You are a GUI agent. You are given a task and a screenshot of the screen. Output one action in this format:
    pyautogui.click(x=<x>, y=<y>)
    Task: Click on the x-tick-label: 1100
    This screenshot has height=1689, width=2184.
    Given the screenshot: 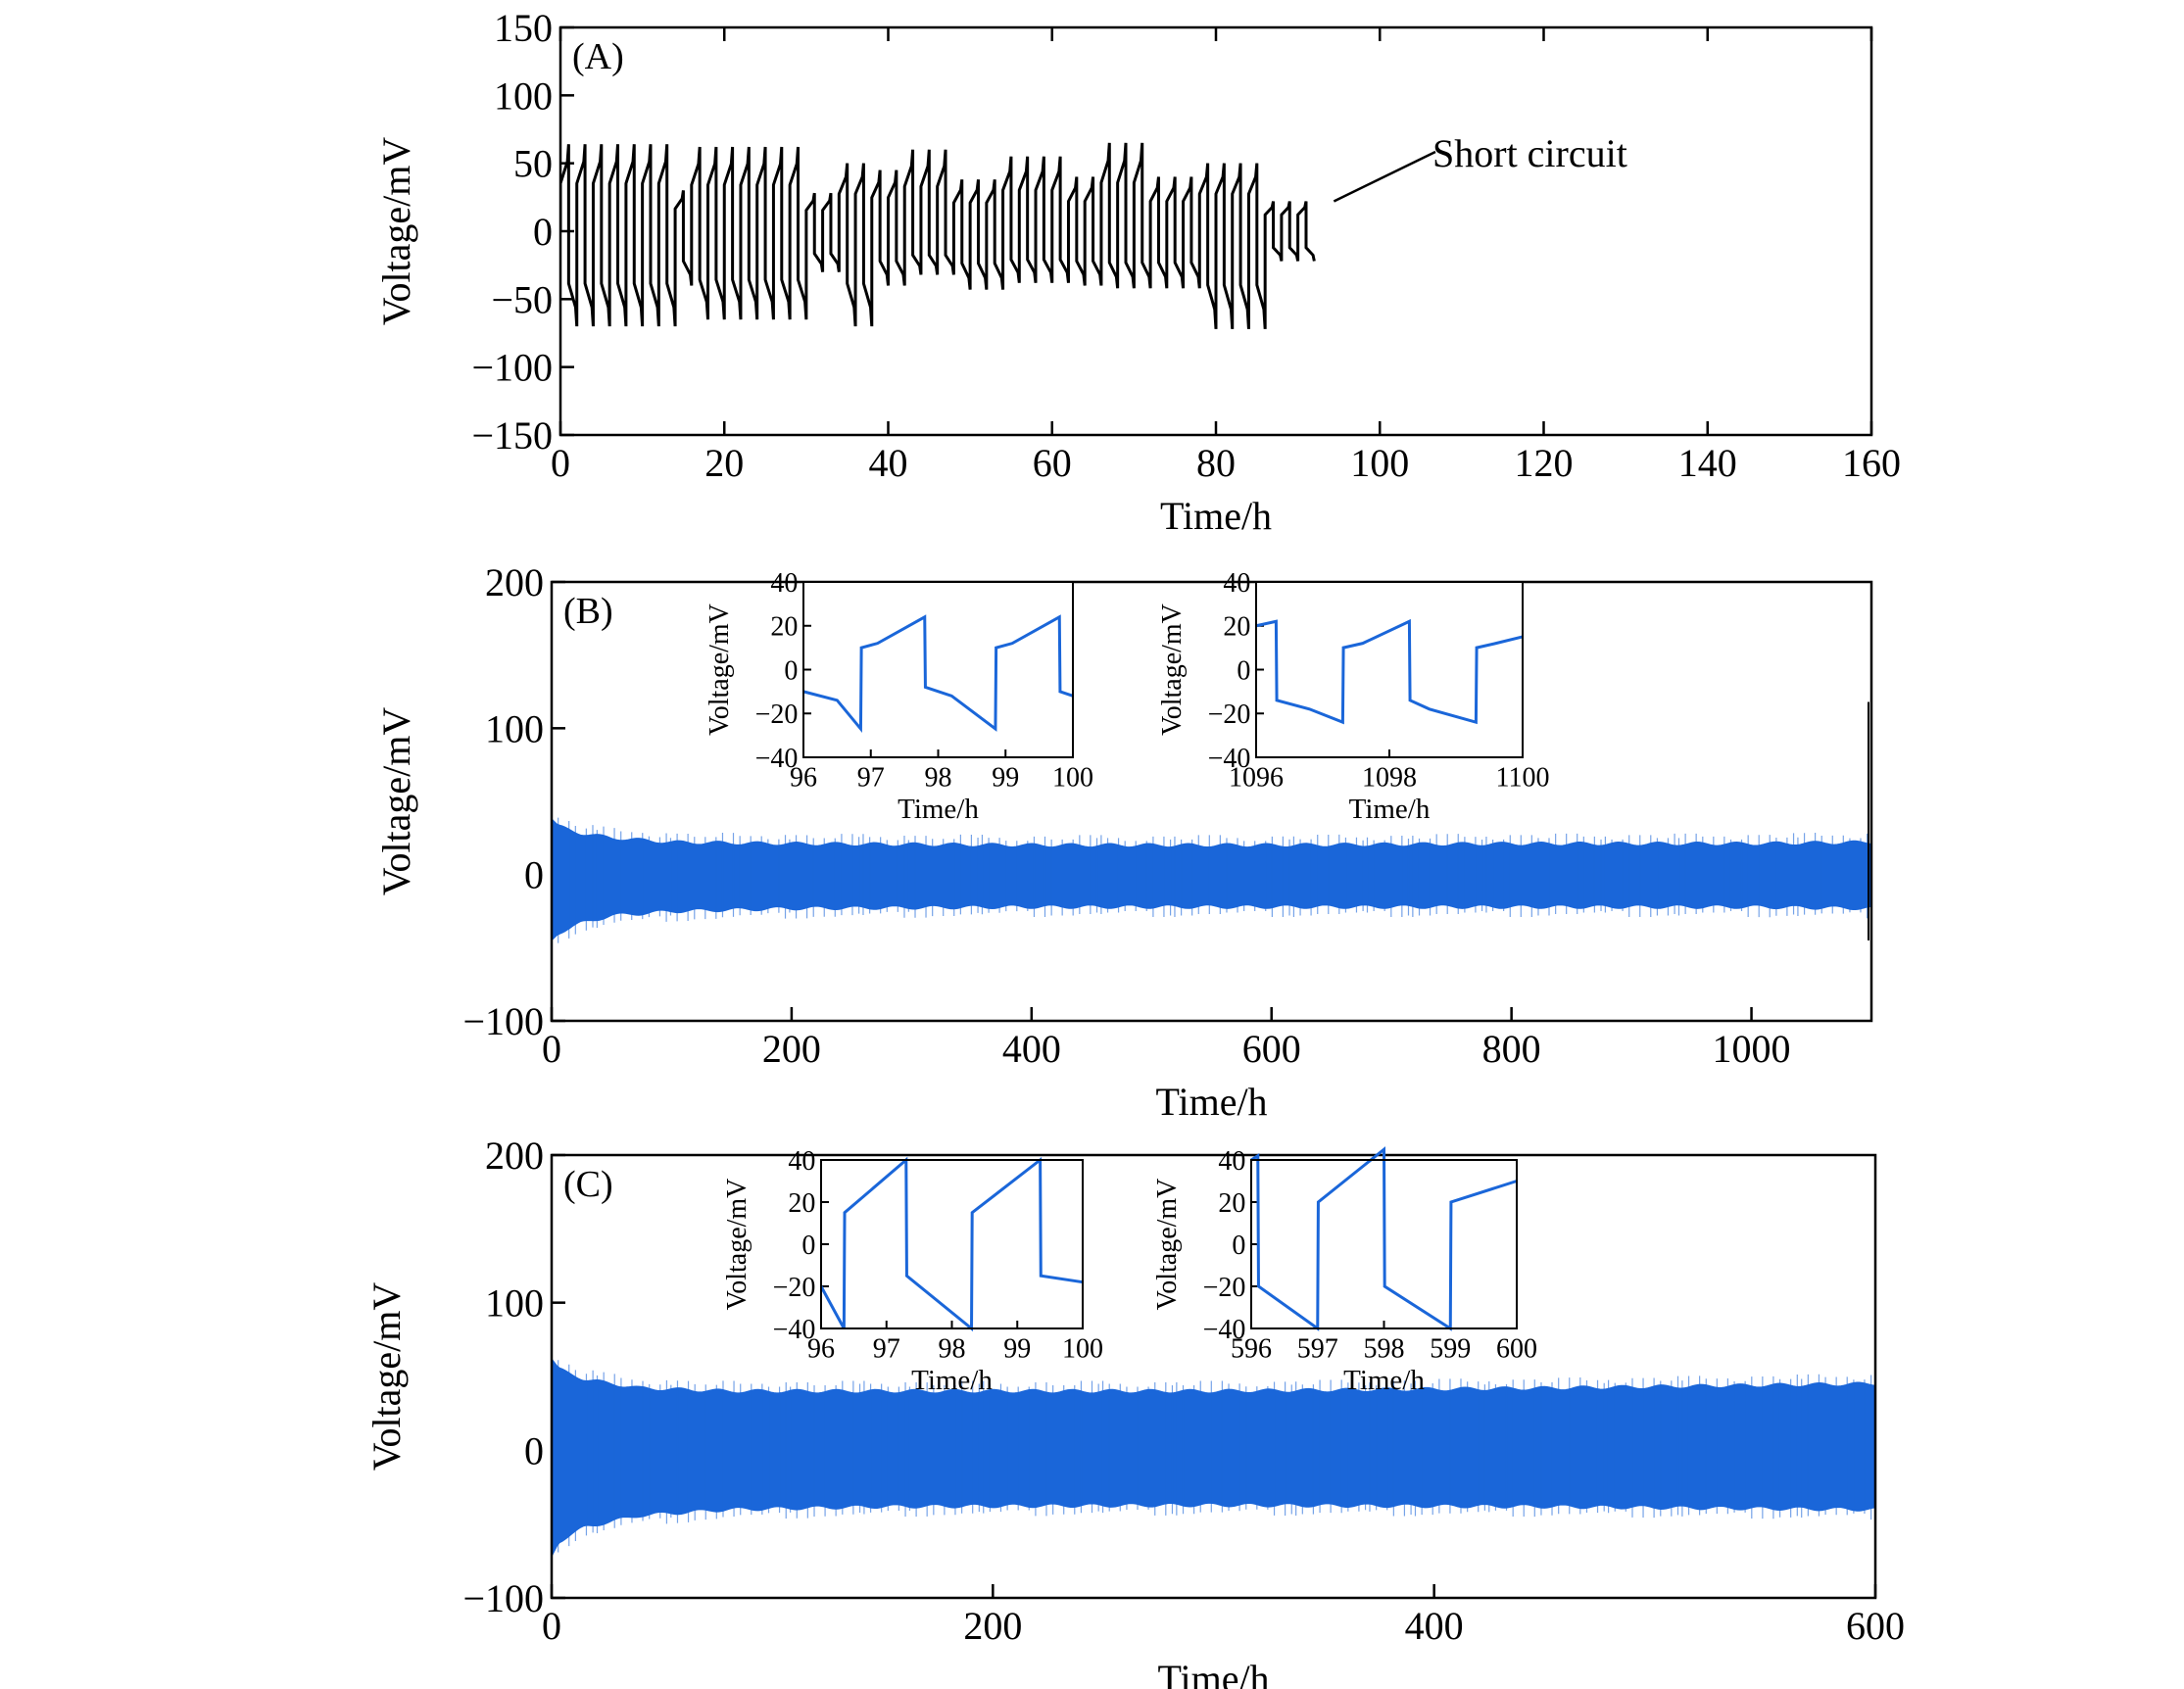 What is the action you would take?
    pyautogui.click(x=1523, y=777)
    